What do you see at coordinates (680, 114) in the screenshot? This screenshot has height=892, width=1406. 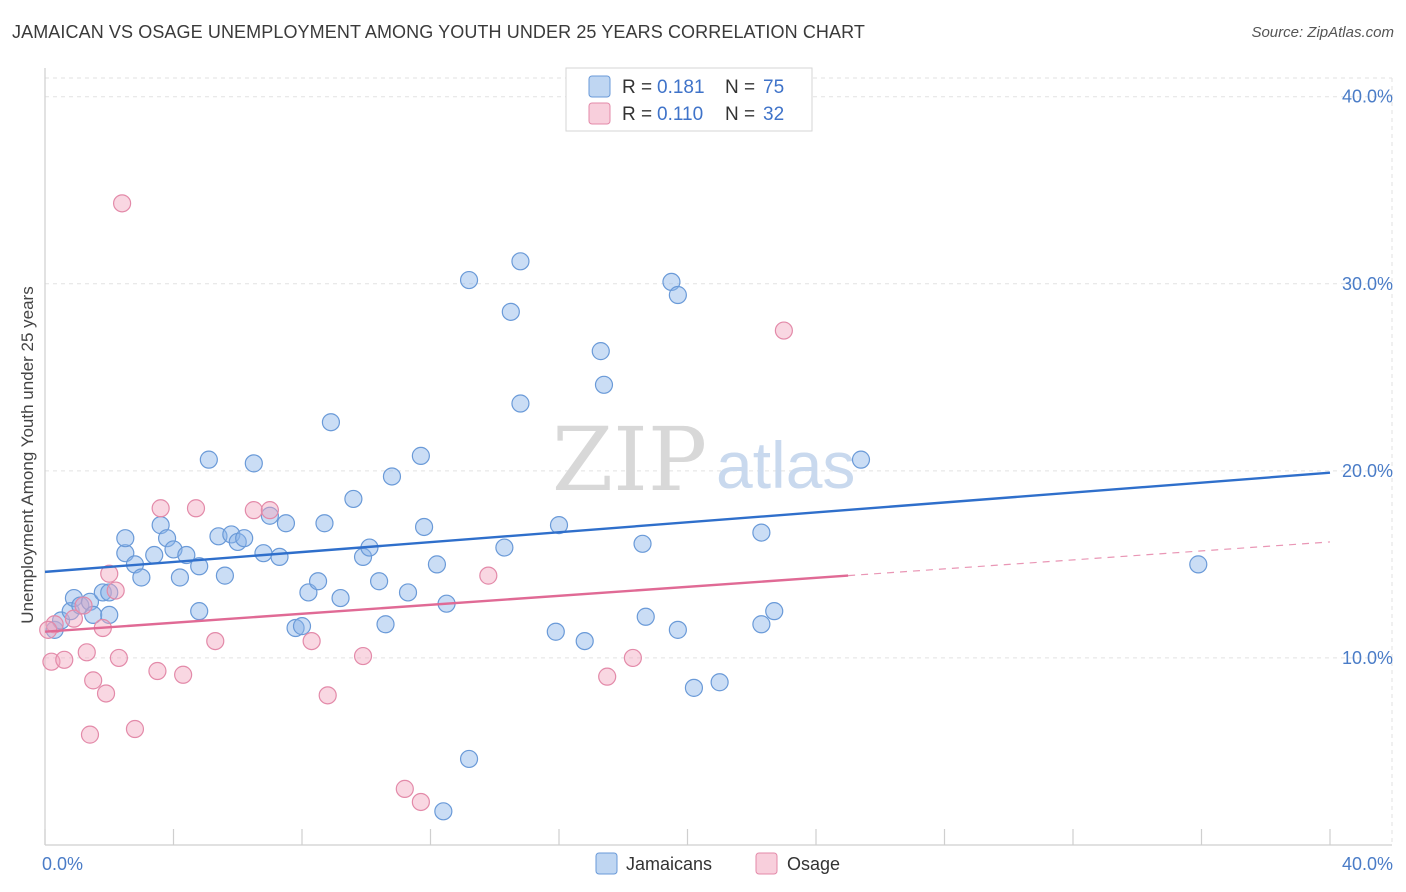 I see `legend-r-value: 0.110` at bounding box center [680, 114].